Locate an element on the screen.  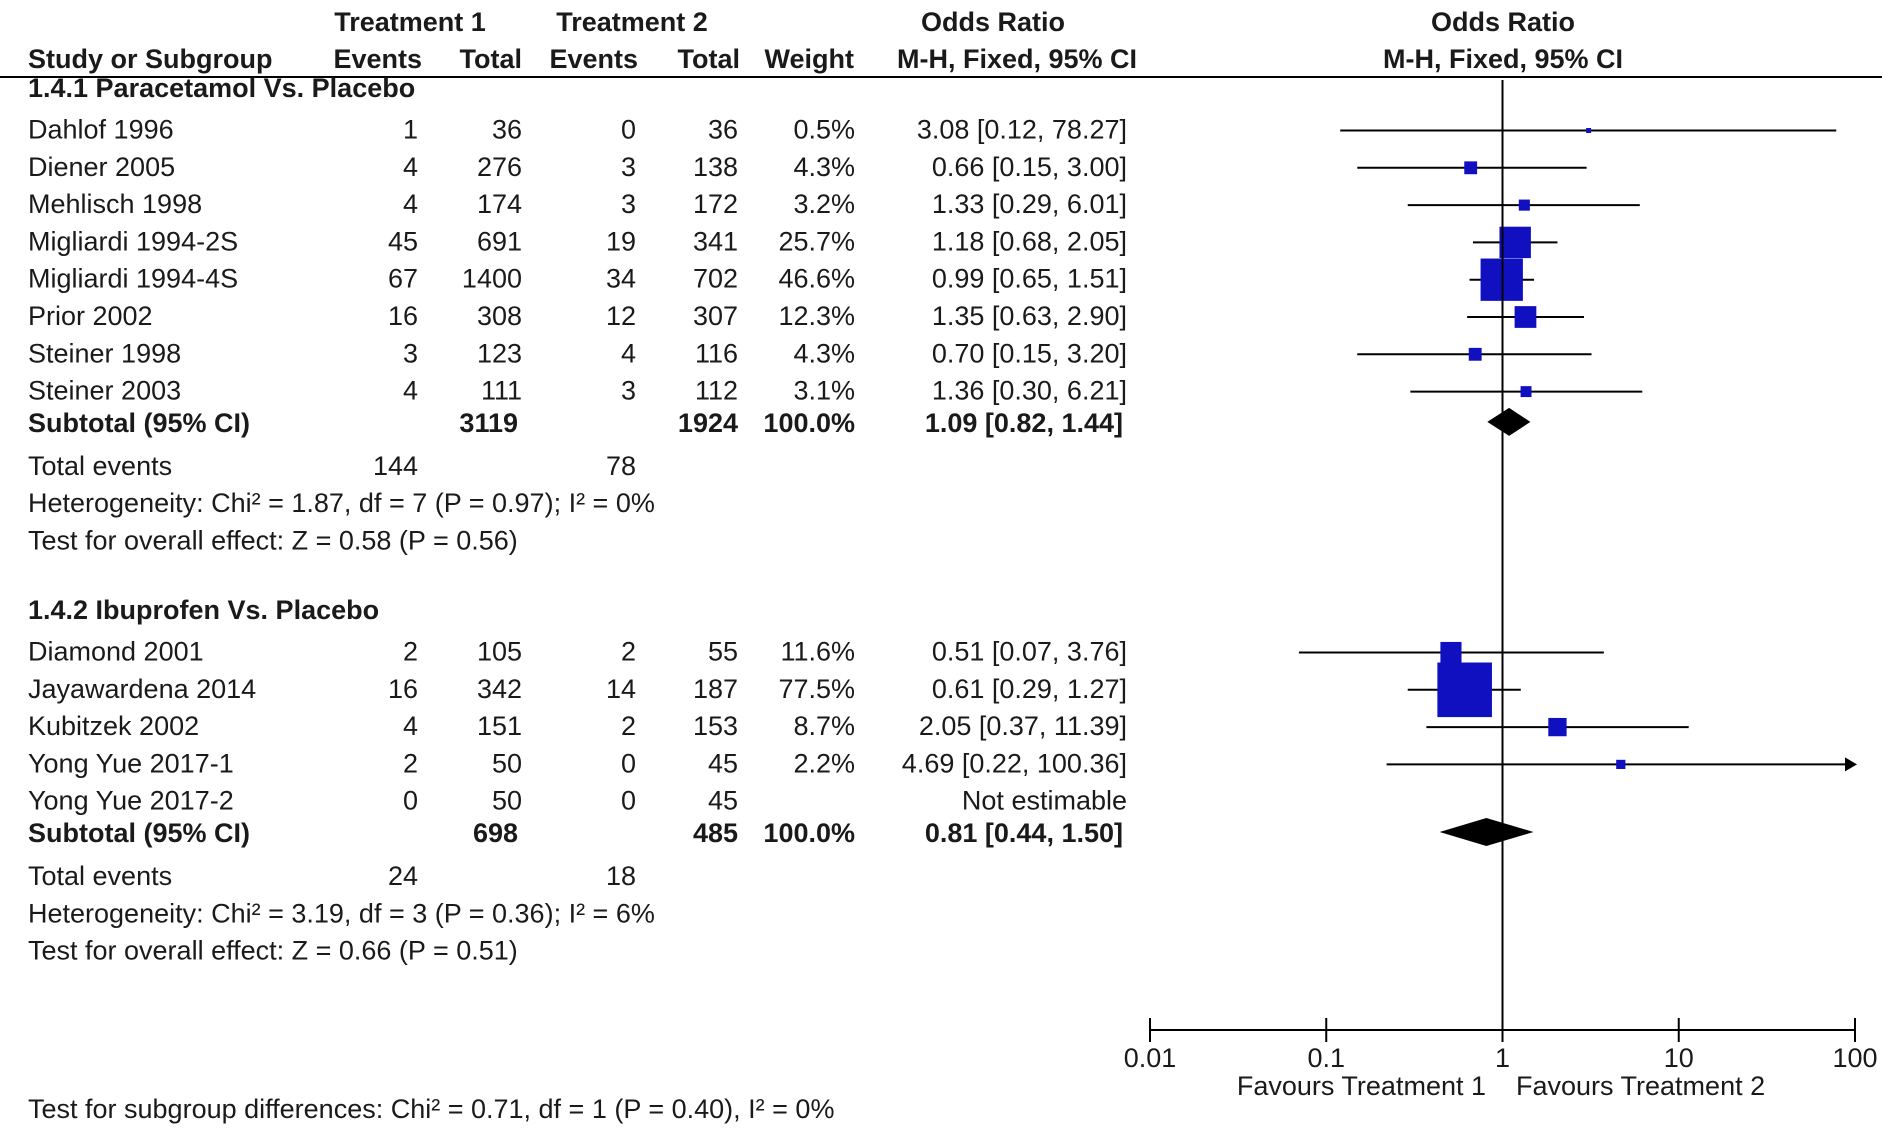
study-total-2: 341 is located at coordinates (715, 241).